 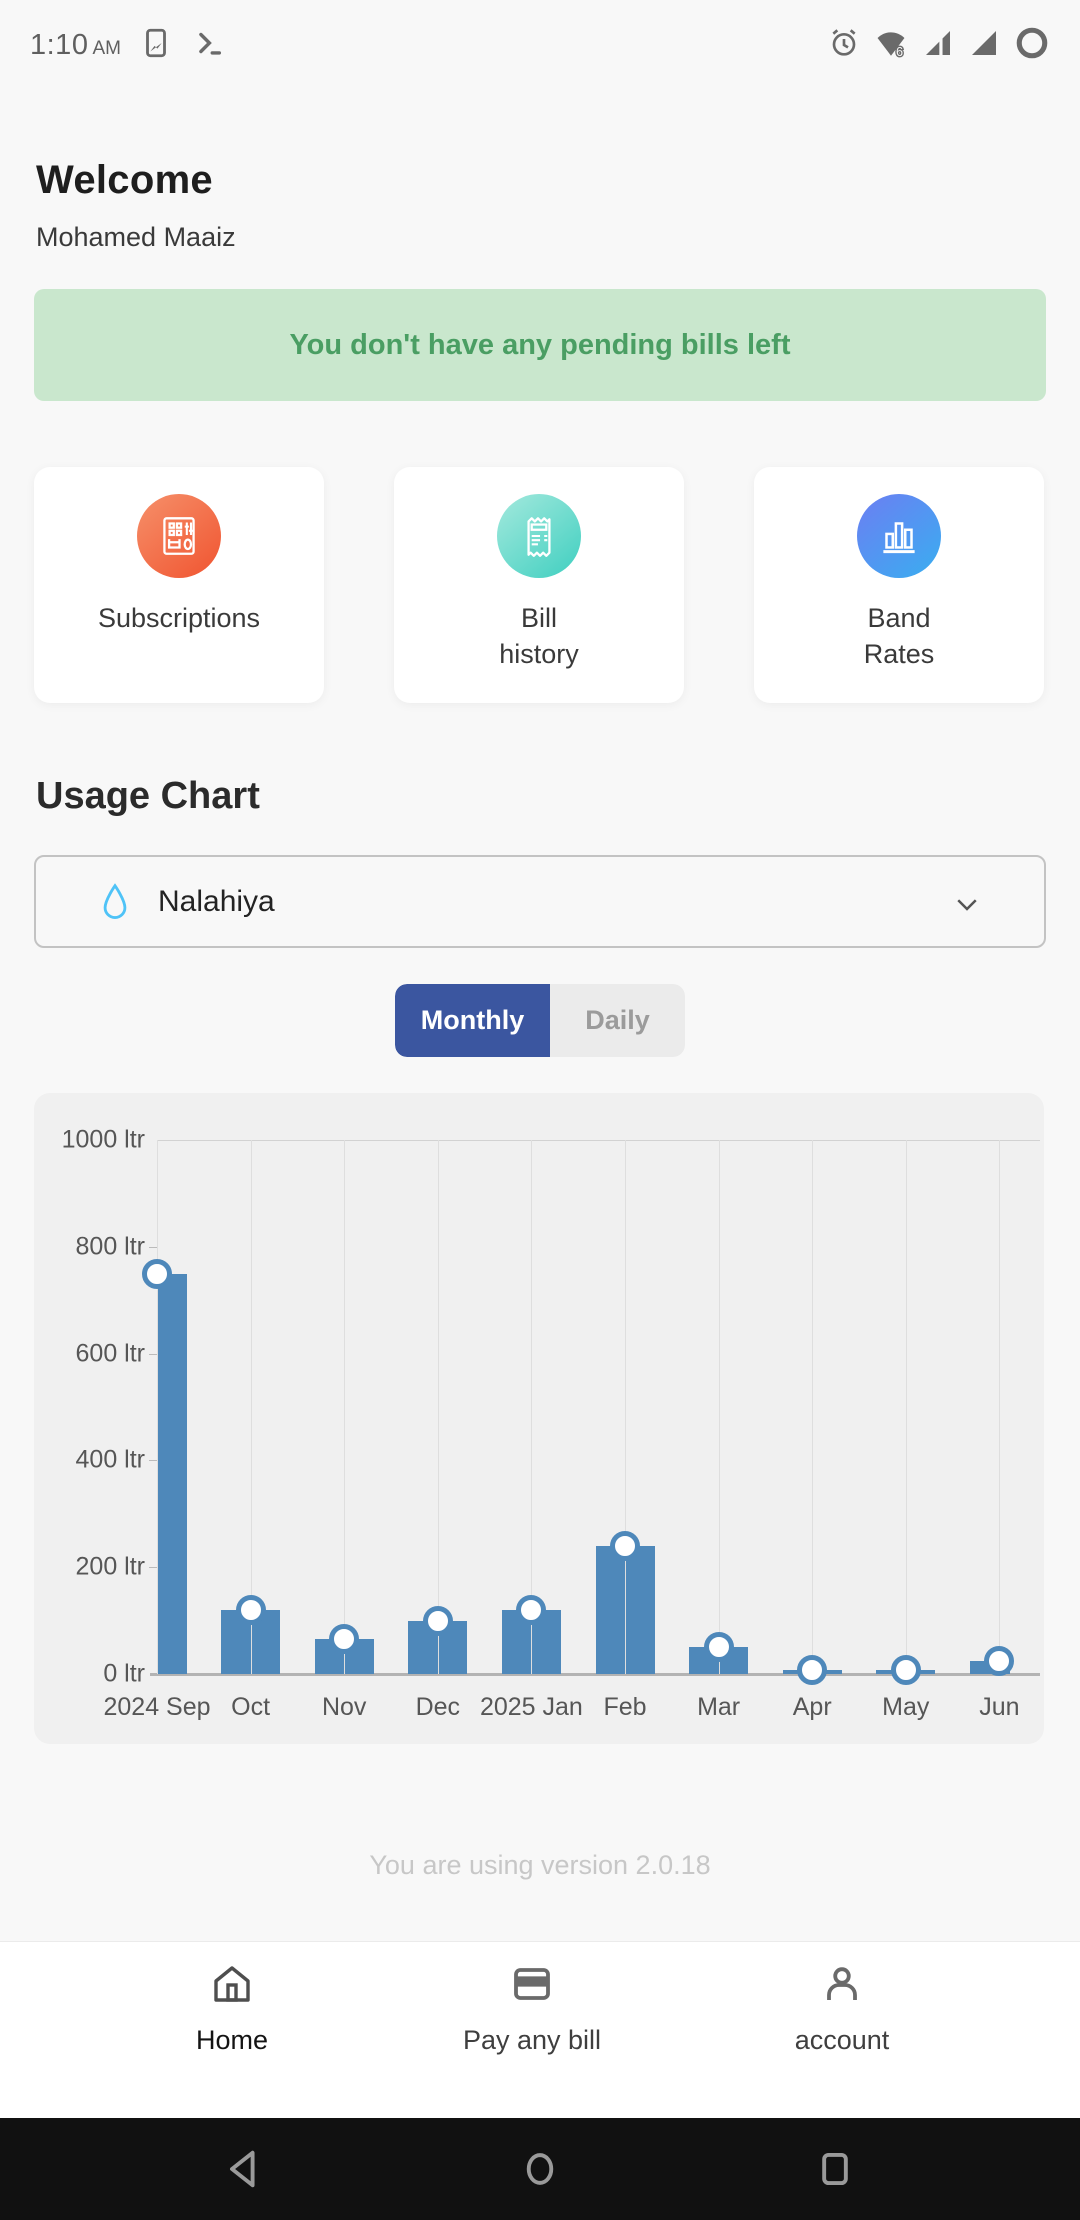 What do you see at coordinates (75, 44) in the screenshot?
I see `status-time: 1:10 AM` at bounding box center [75, 44].